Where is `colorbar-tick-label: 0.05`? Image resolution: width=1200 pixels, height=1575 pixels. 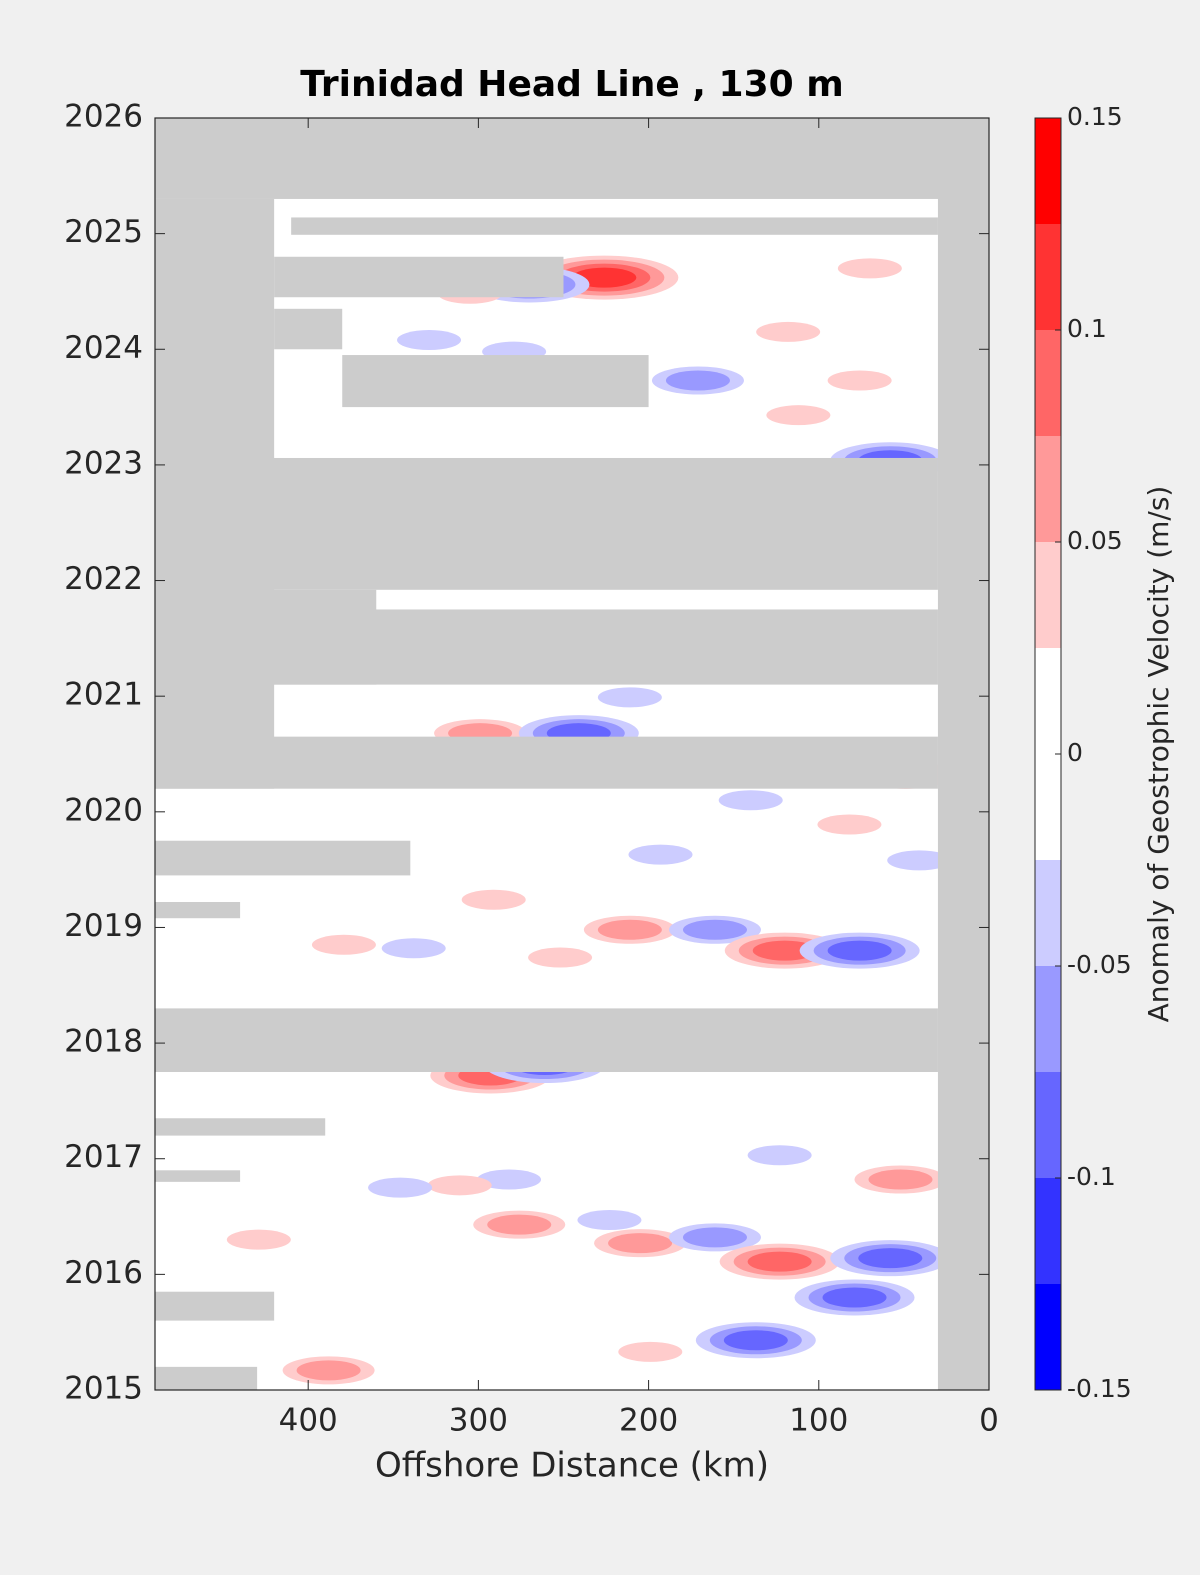
colorbar-tick-label: 0.05 is located at coordinates (1095, 540).